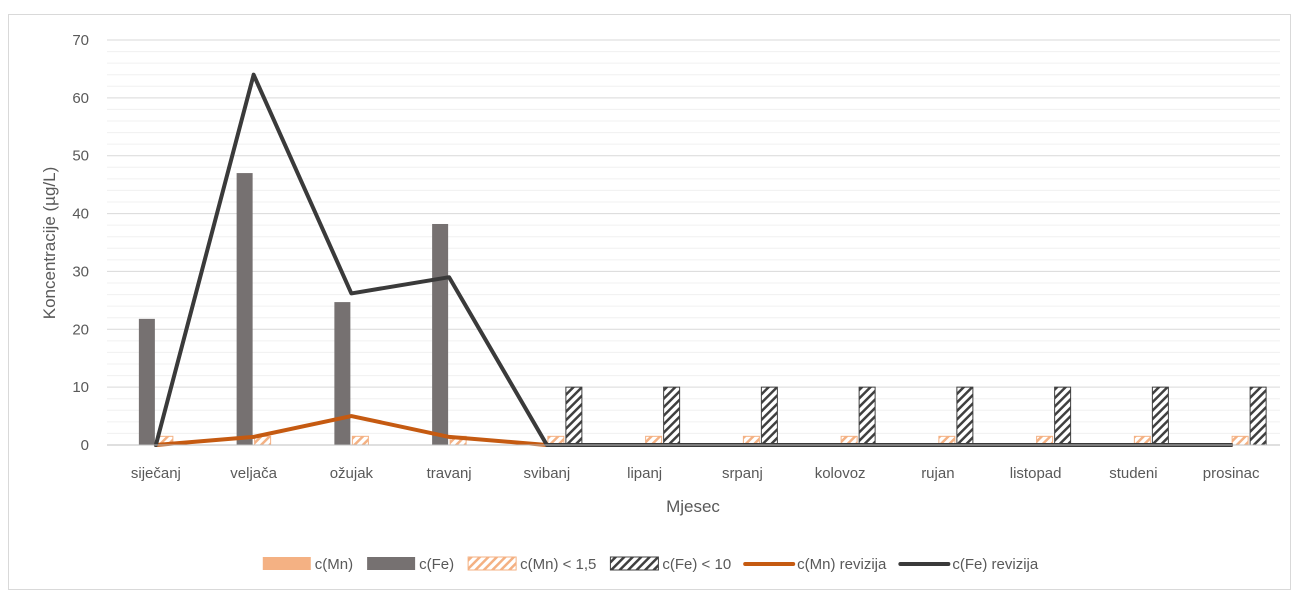  What do you see at coordinates (334, 564) in the screenshot?
I see `legend-label: c(Mn)` at bounding box center [334, 564].